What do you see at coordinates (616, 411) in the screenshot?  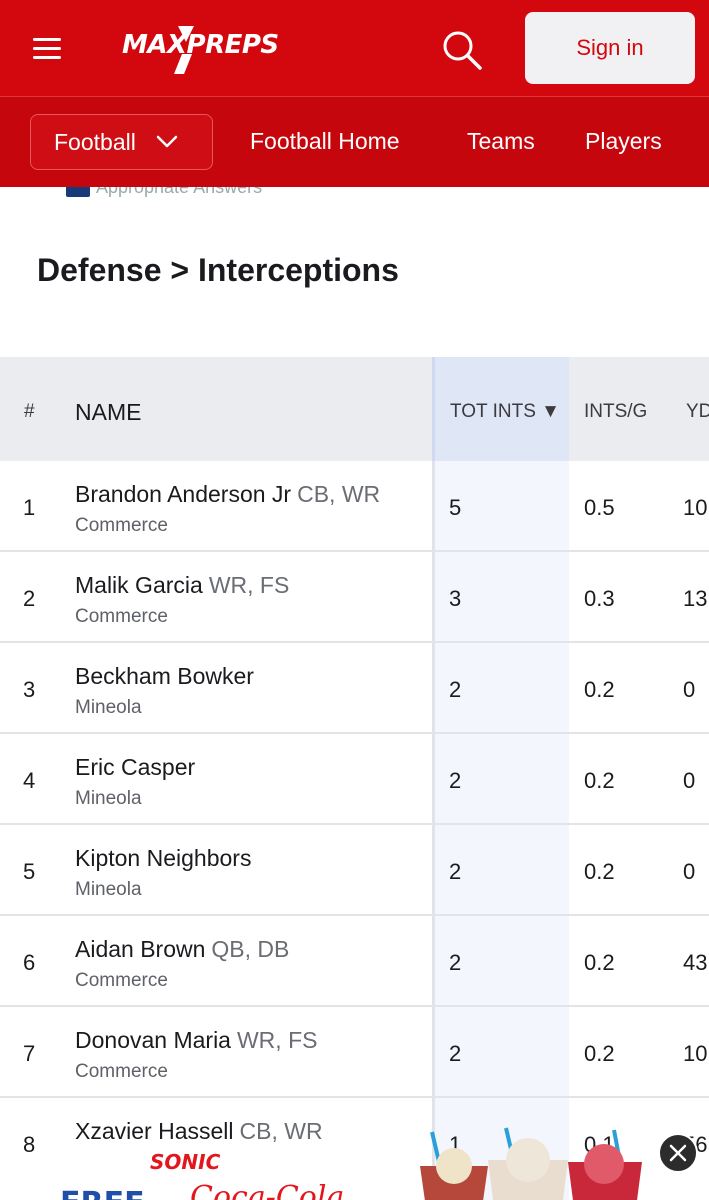 I see `header-ints-per-game: INTS/G` at bounding box center [616, 411].